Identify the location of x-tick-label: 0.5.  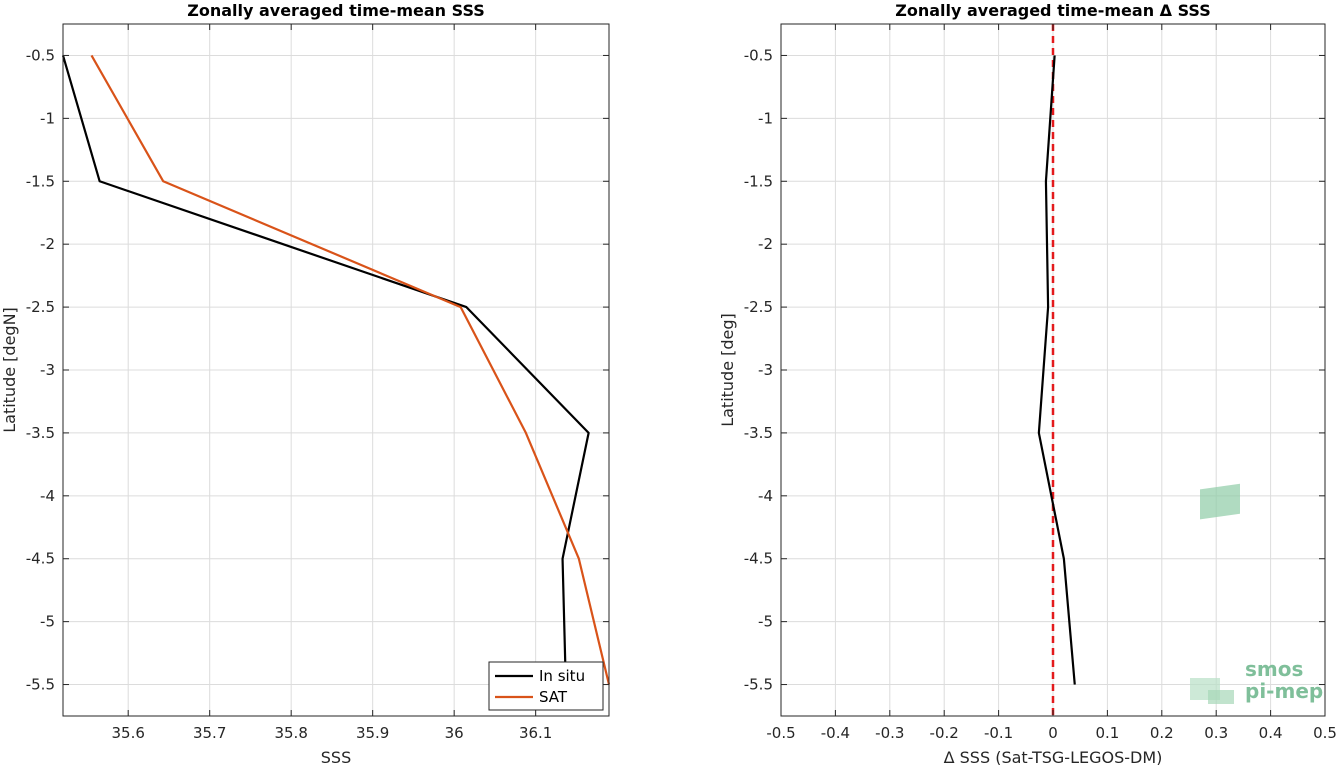
(1325, 733).